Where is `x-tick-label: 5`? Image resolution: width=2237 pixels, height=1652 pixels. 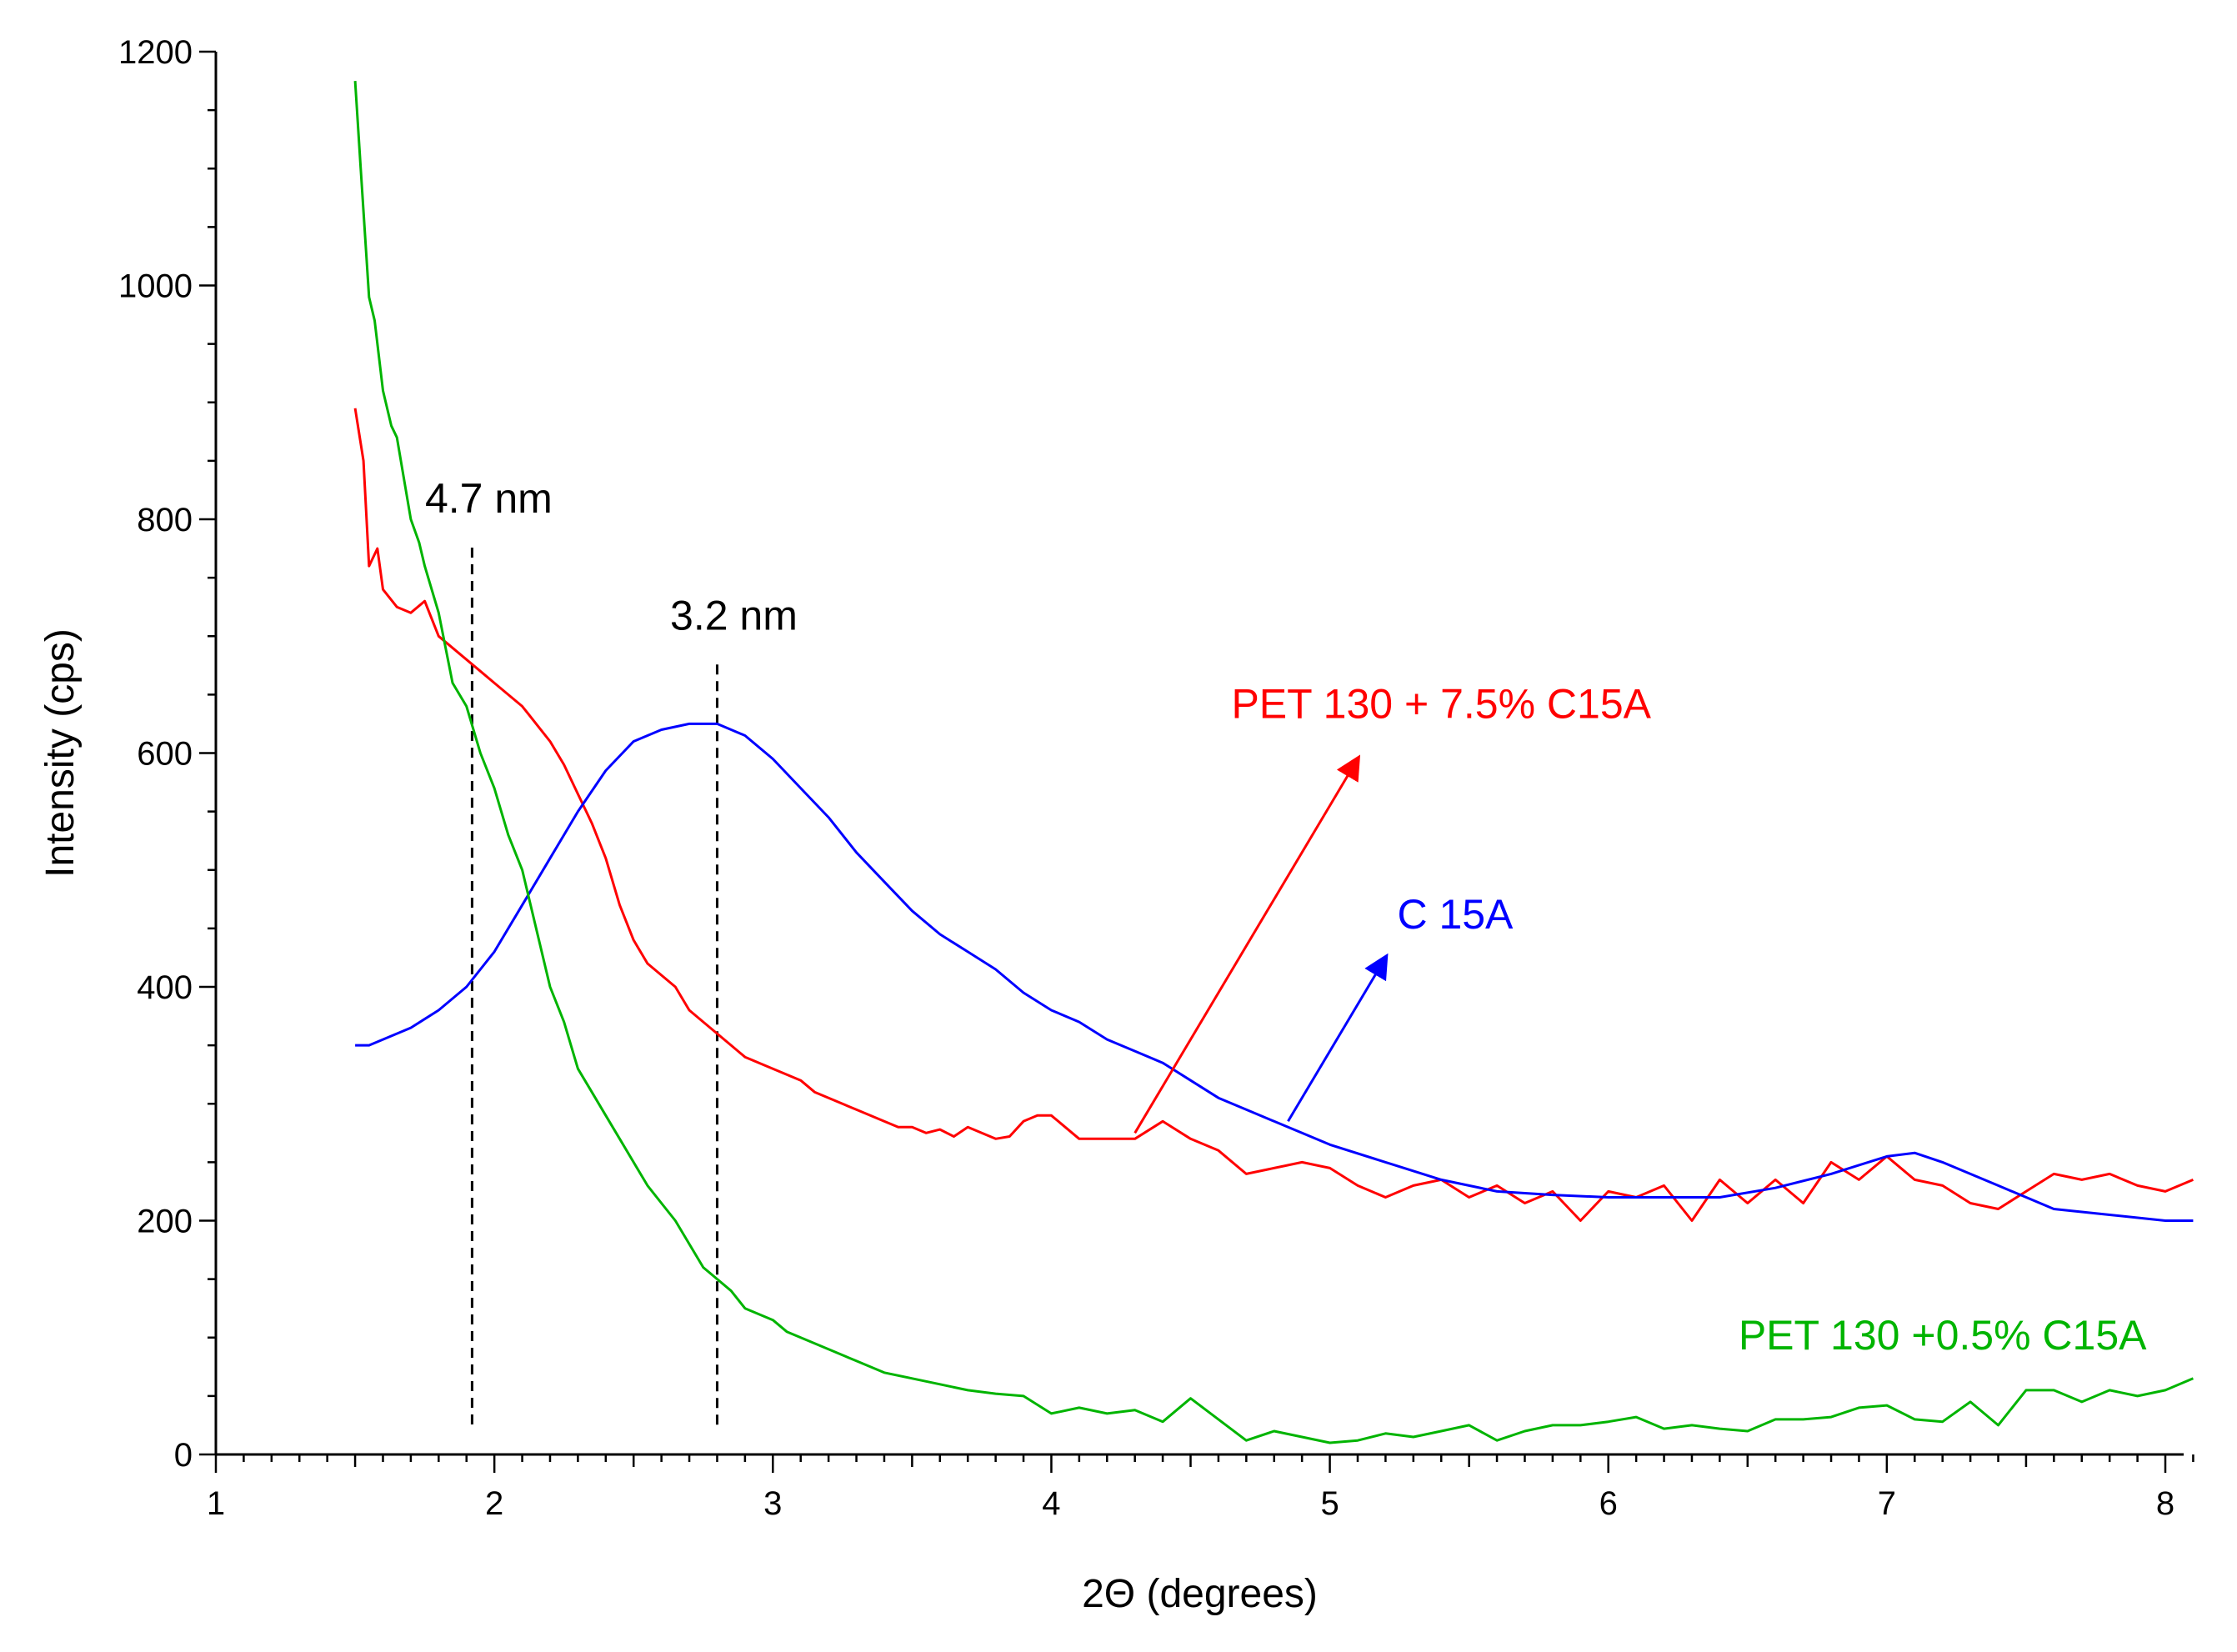
x-tick-label: 5 is located at coordinates (1329, 1503).